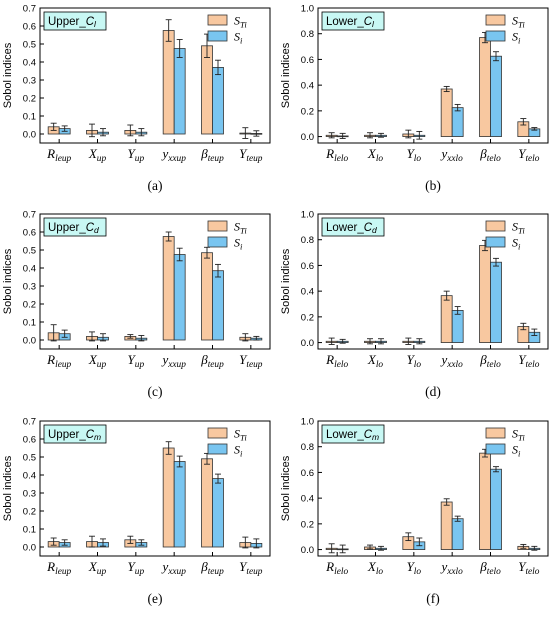 This screenshot has height=619, width=550. I want to click on y-tick-label: 0.3, so click(29, 287).